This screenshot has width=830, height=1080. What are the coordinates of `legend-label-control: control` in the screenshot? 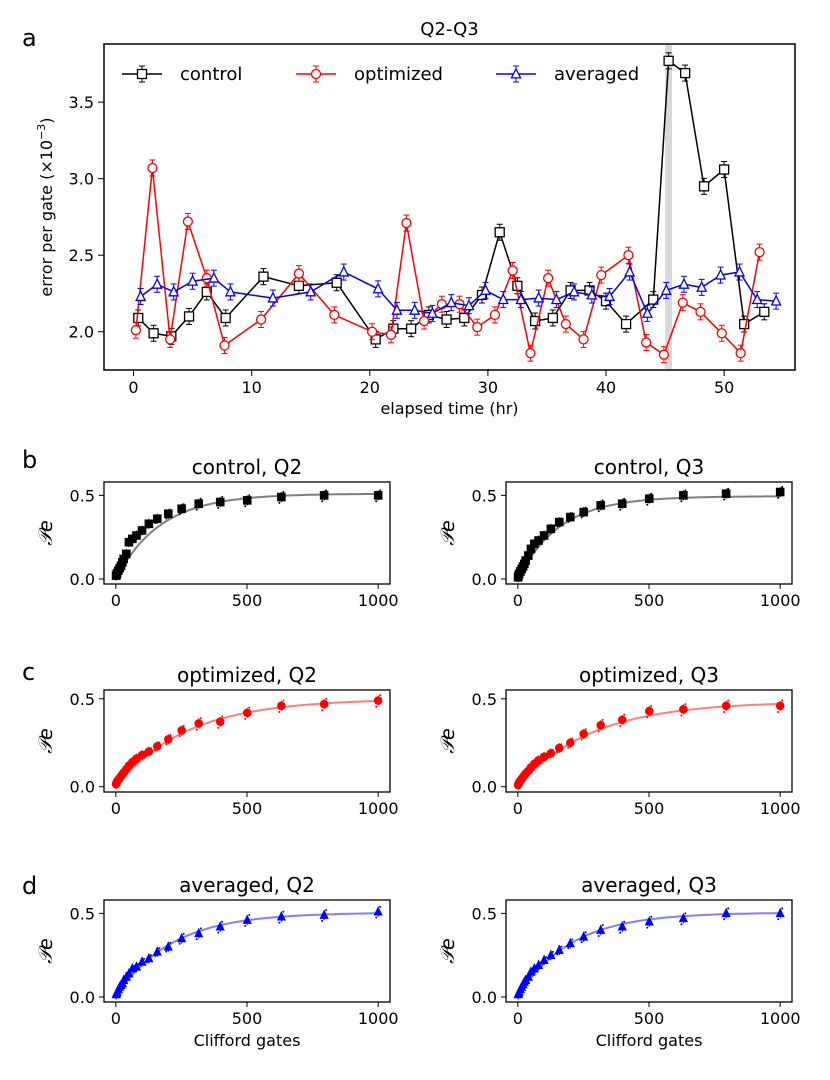 It's located at (211, 74).